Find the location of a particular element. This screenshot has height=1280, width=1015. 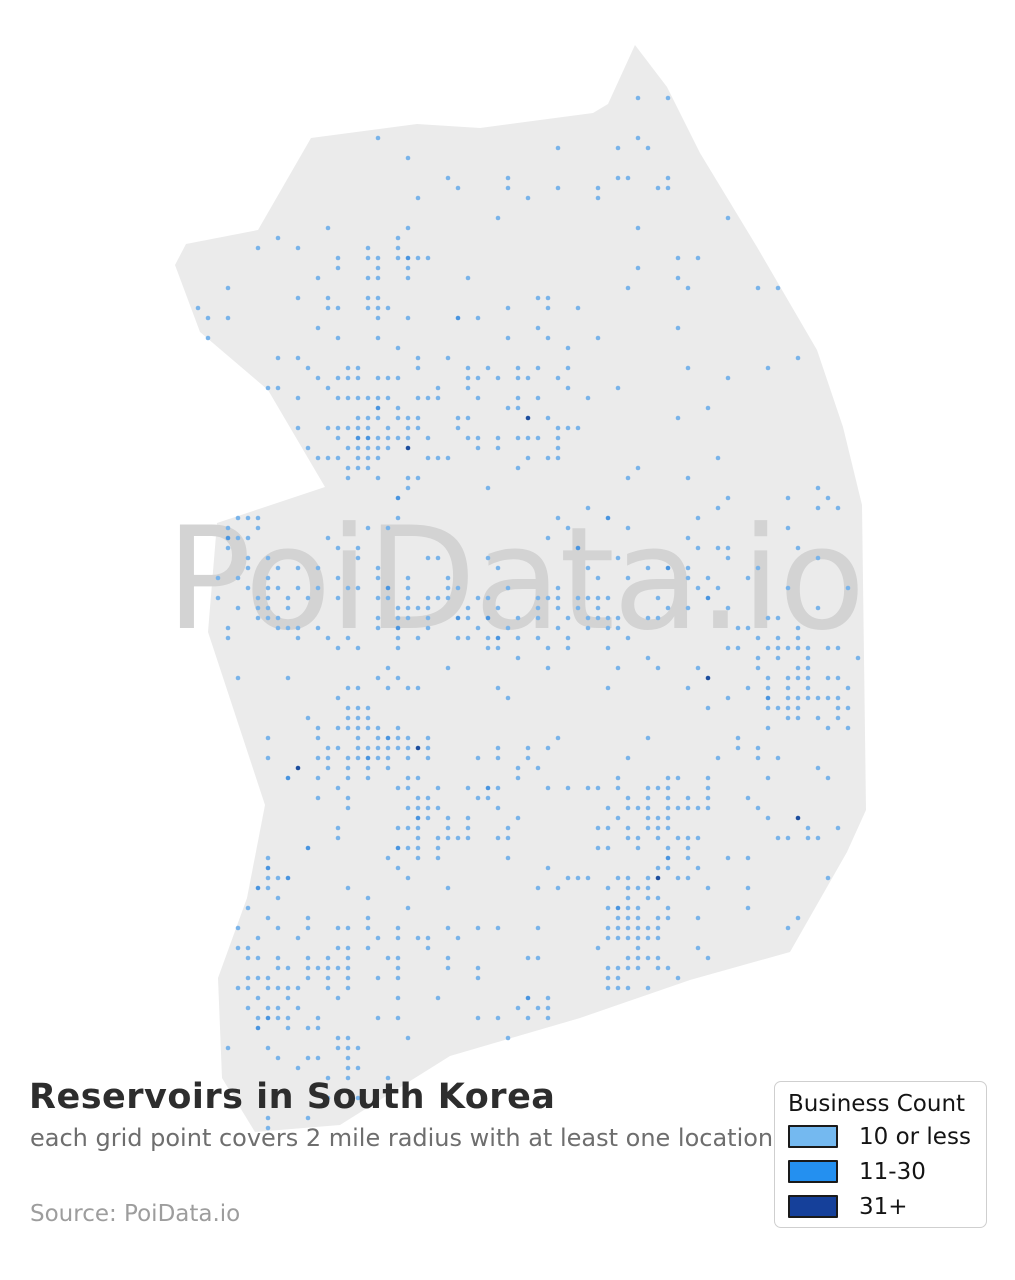

legend-item-mid: 11-30 is located at coordinates (881, 1171).